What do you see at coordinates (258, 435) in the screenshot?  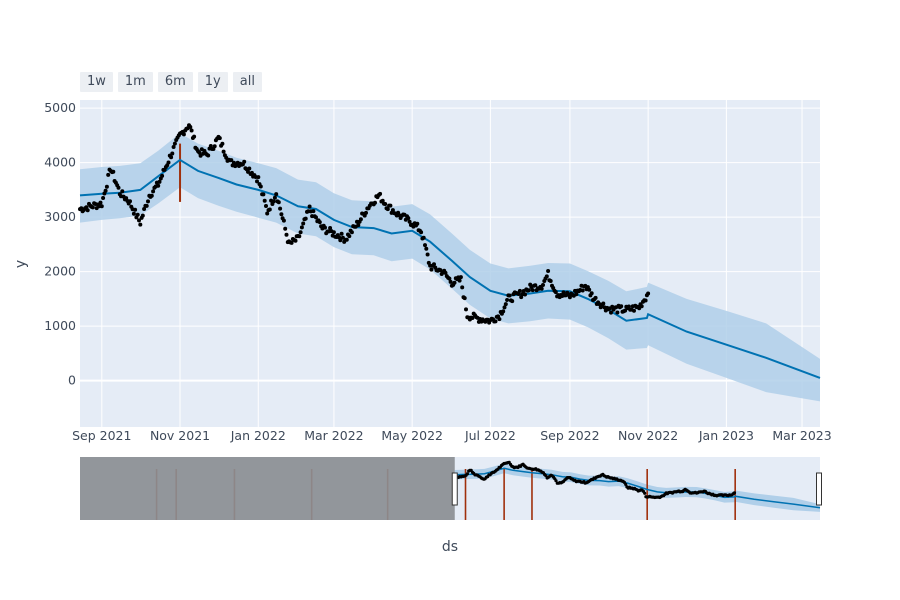 I see `x-tick-label: Jan 2022` at bounding box center [258, 435].